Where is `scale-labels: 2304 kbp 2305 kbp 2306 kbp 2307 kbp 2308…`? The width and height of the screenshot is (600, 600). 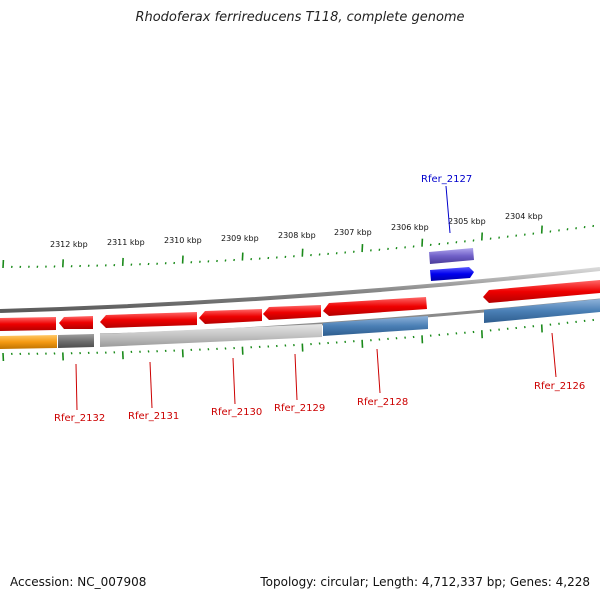 scale-labels: 2304 kbp 2305 kbp 2306 kbp 2307 kbp 2308… is located at coordinates (296, 230).